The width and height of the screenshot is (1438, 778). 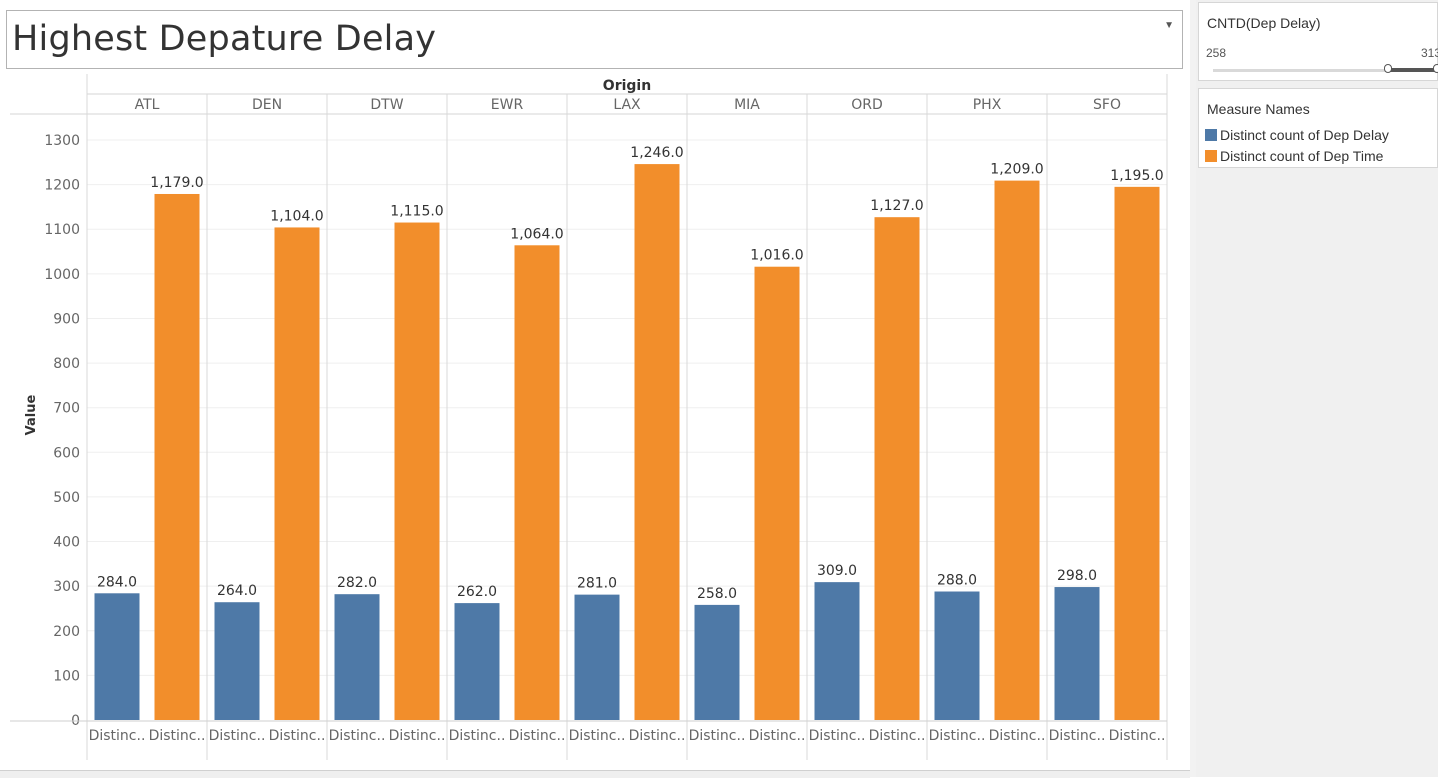 I want to click on y-tick-label: 1300, so click(x=62, y=141).